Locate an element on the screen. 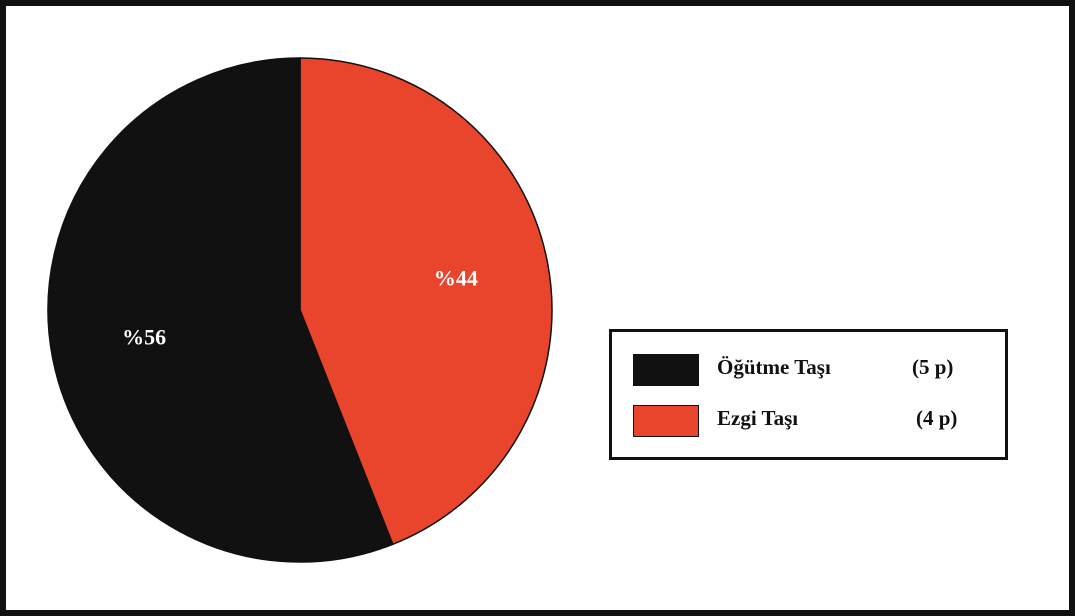  pie-value-label-ezgi-tasi: %44 is located at coordinates (456, 277).